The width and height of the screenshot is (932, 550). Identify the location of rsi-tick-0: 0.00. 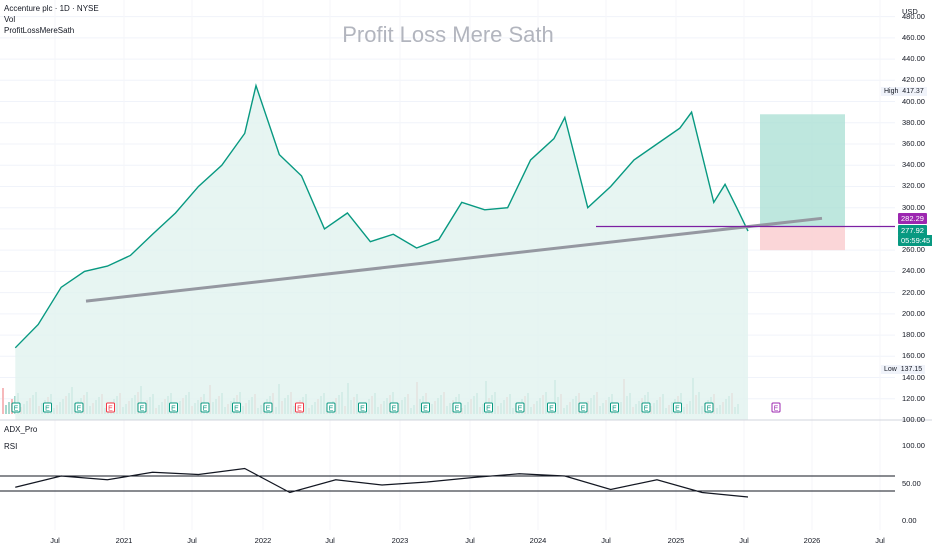
(909, 520).